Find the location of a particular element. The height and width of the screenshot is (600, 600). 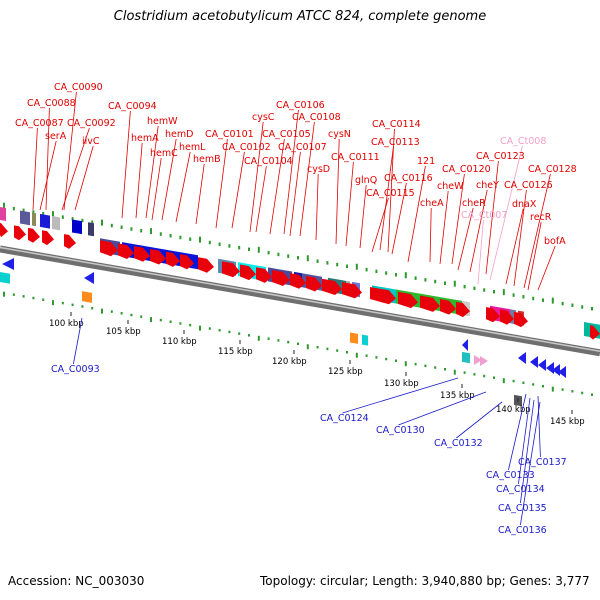

gene-label: CA_C0101 is located at coordinates (229, 134).